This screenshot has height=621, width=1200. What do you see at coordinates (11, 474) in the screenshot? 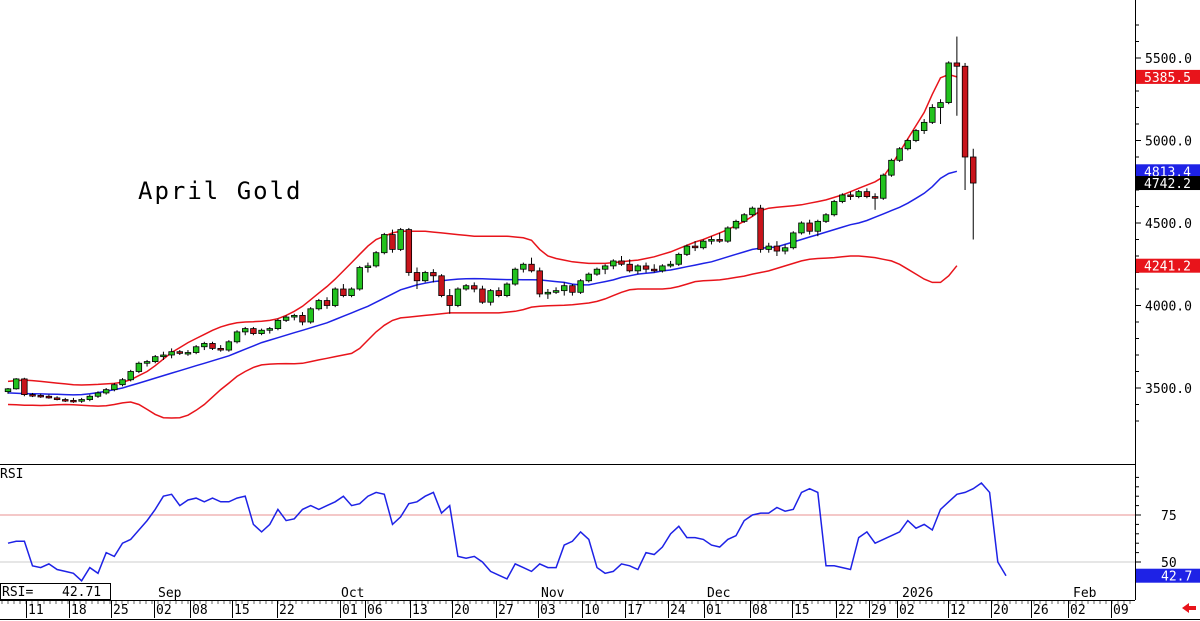
I see `rsi-pane-label: RSI` at bounding box center [11, 474].